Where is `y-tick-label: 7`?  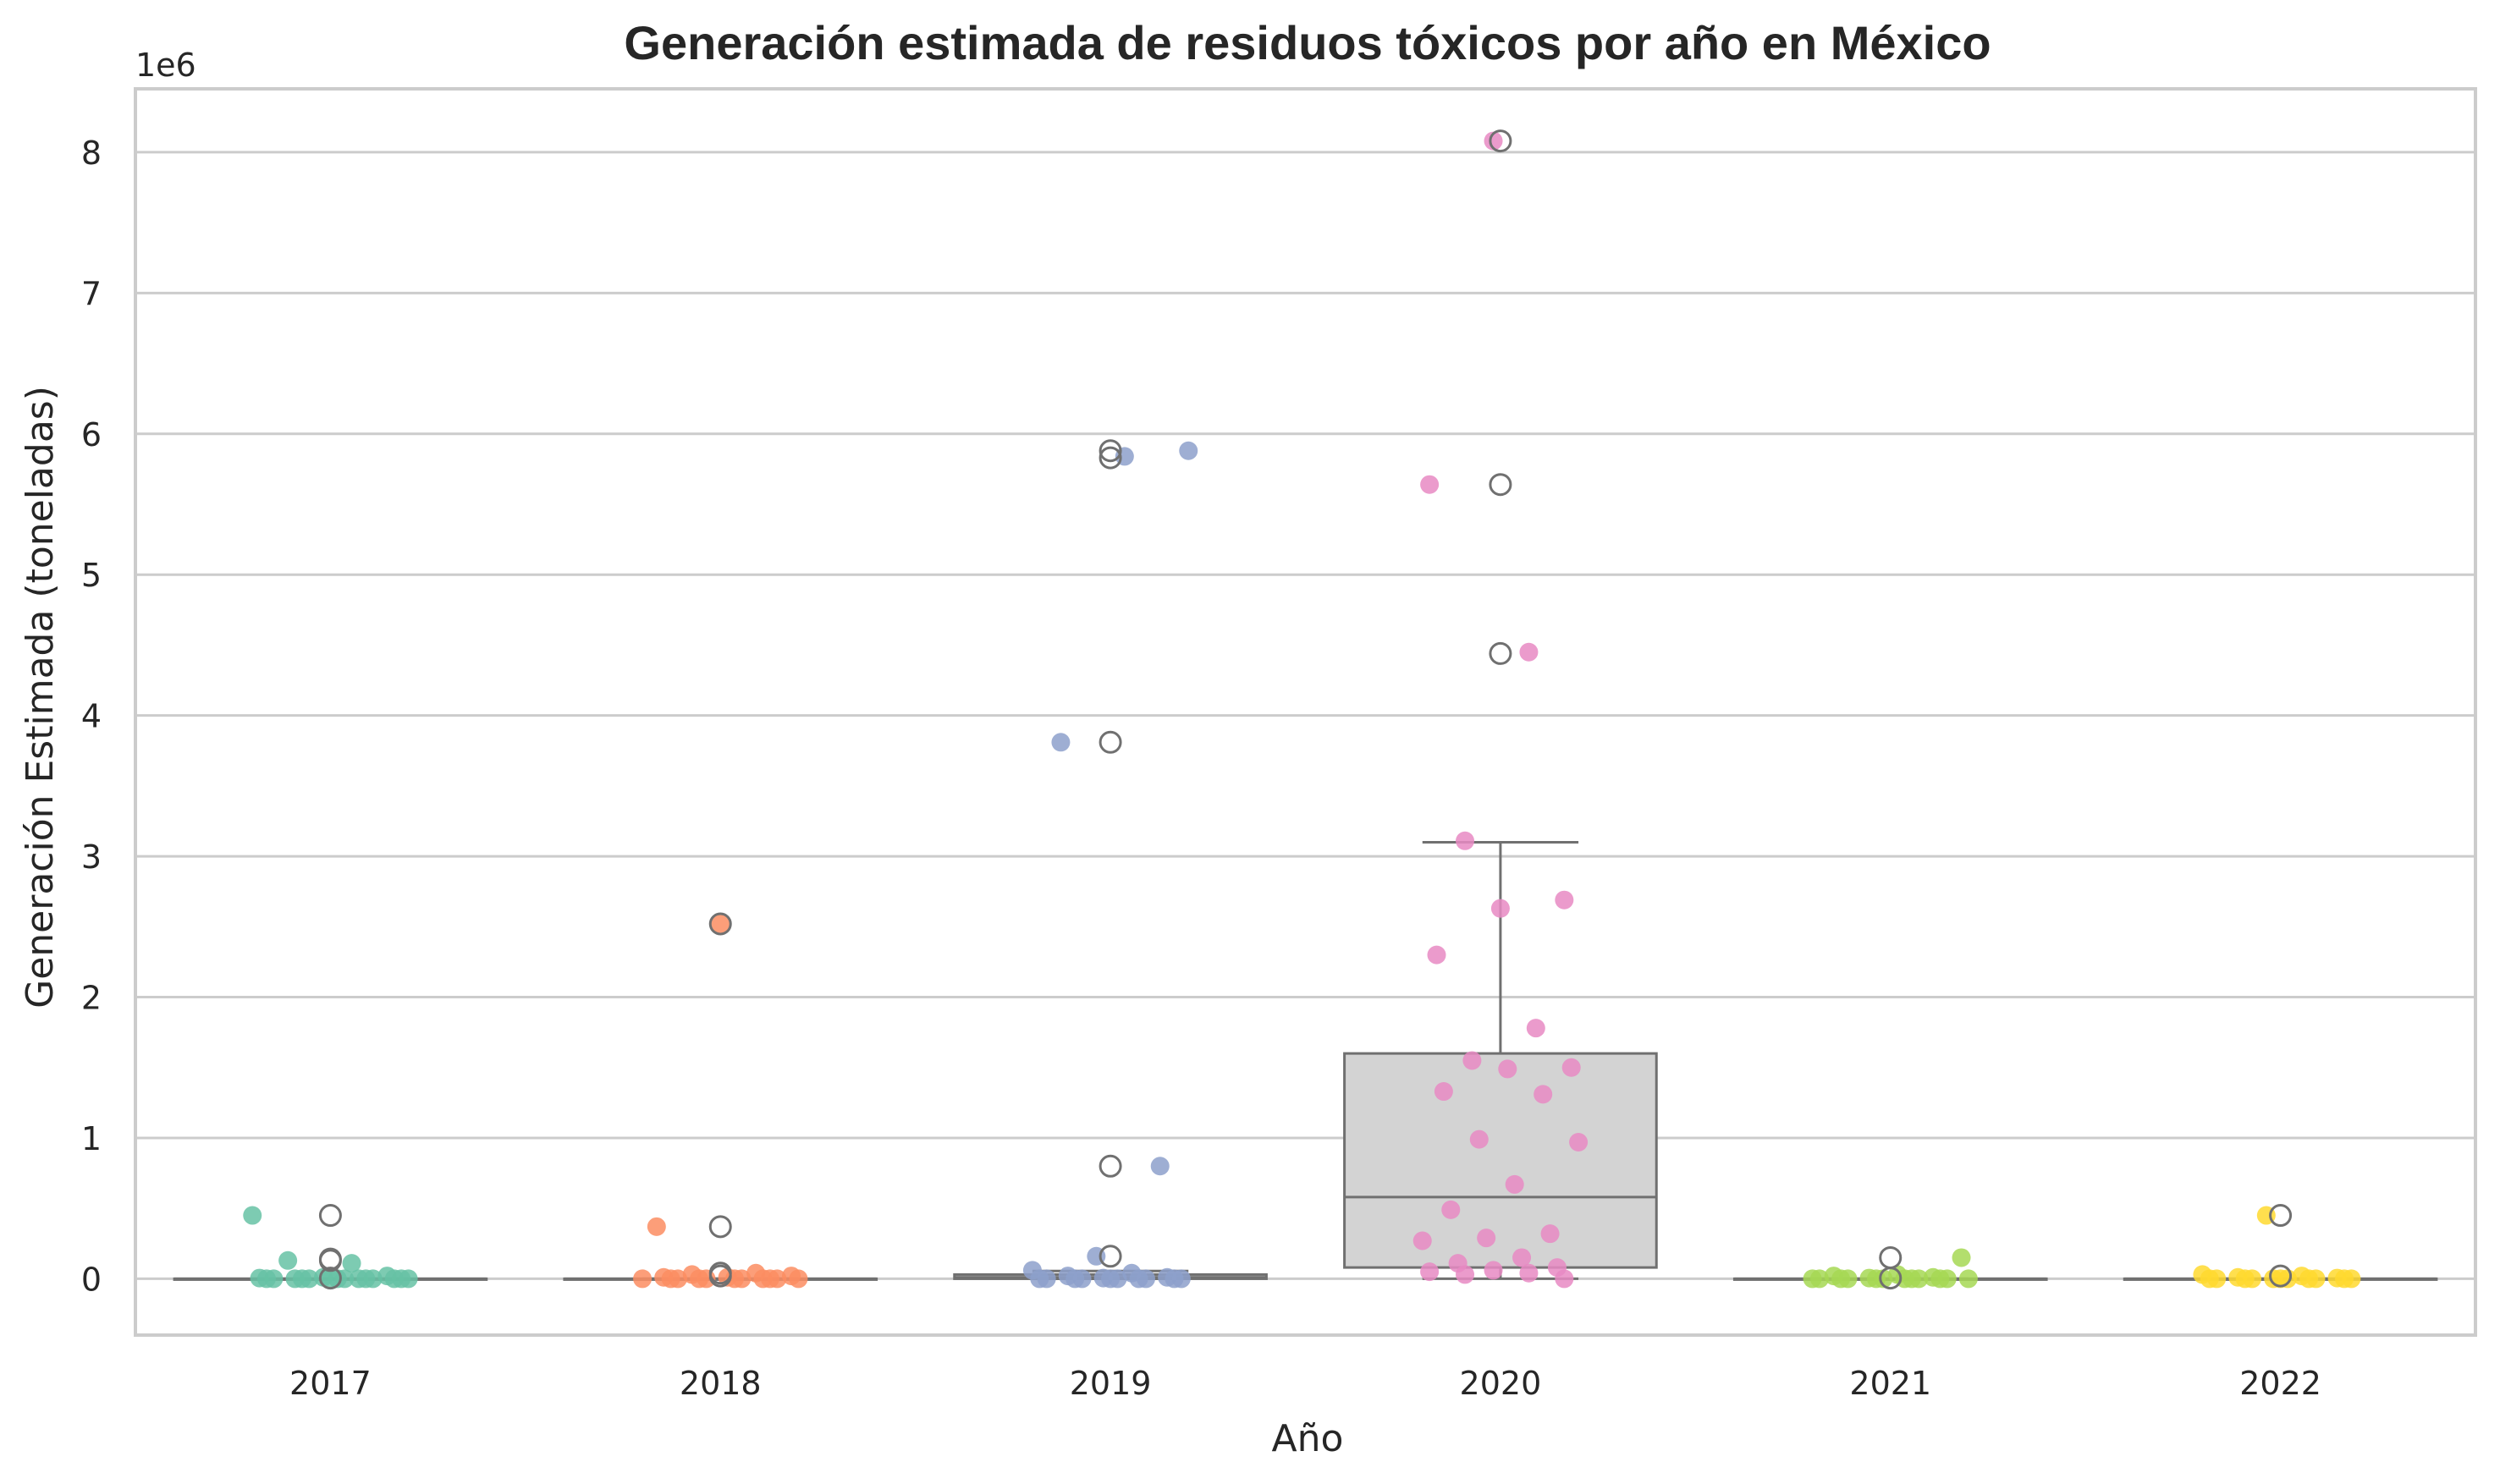 y-tick-label: 7 is located at coordinates (91, 293).